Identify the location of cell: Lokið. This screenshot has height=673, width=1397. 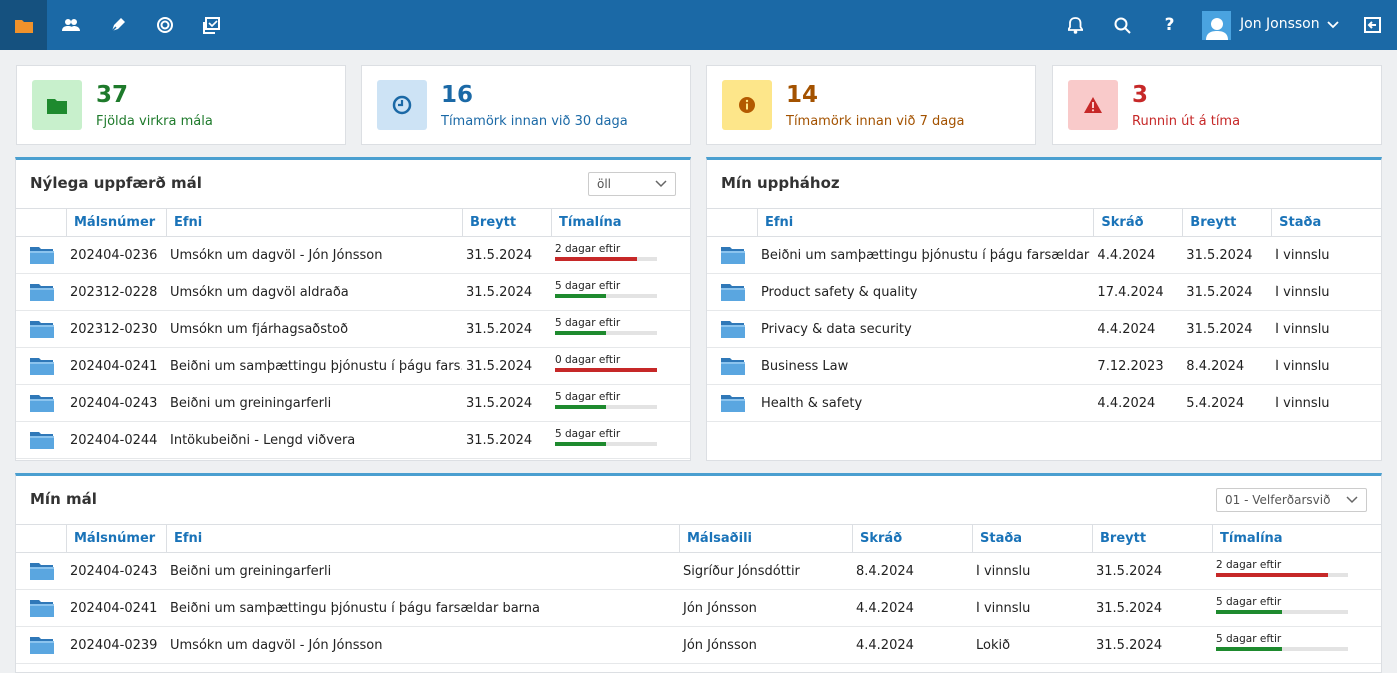
(1032, 645).